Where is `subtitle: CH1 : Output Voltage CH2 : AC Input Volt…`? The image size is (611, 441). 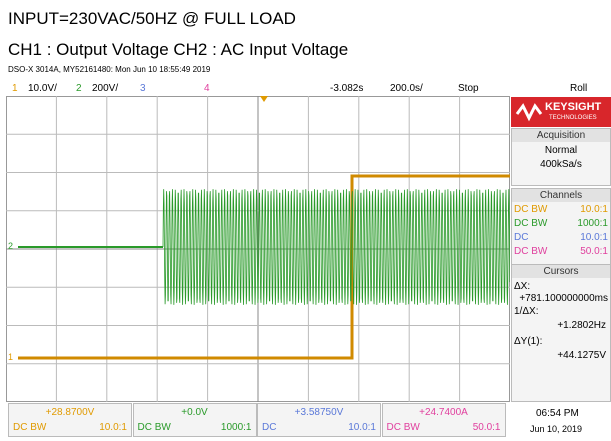
subtitle: CH1 : Output Voltage CH2 : AC Input Volt… is located at coordinates (178, 49).